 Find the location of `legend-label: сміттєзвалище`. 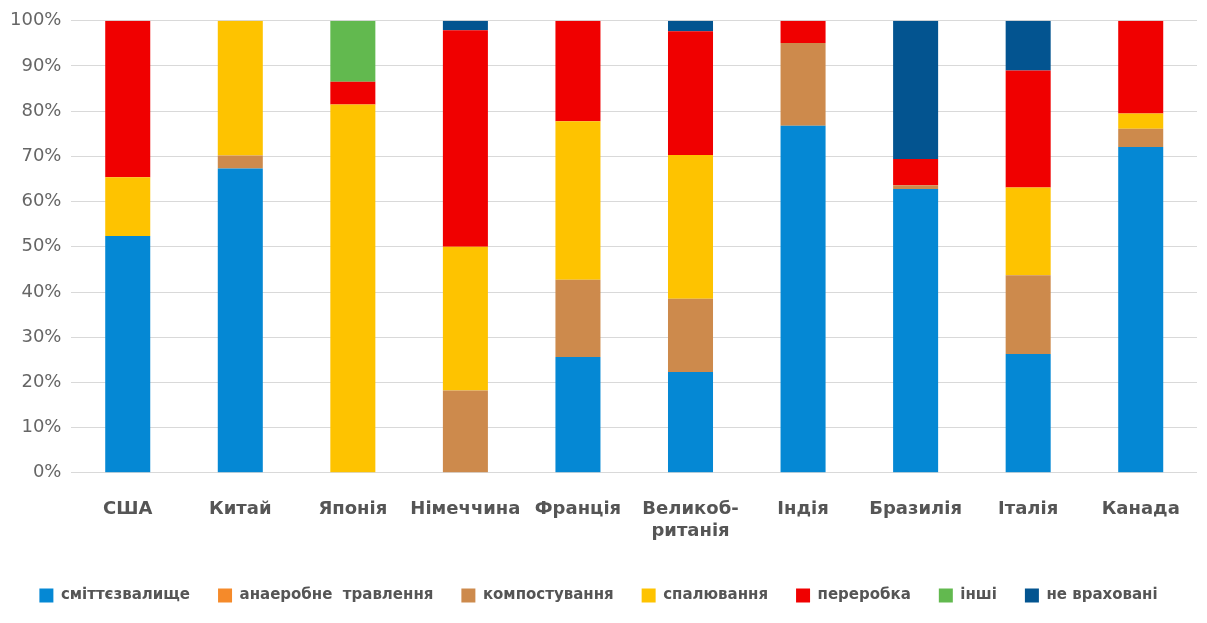

legend-label: сміттєзвалище is located at coordinates (125, 594).